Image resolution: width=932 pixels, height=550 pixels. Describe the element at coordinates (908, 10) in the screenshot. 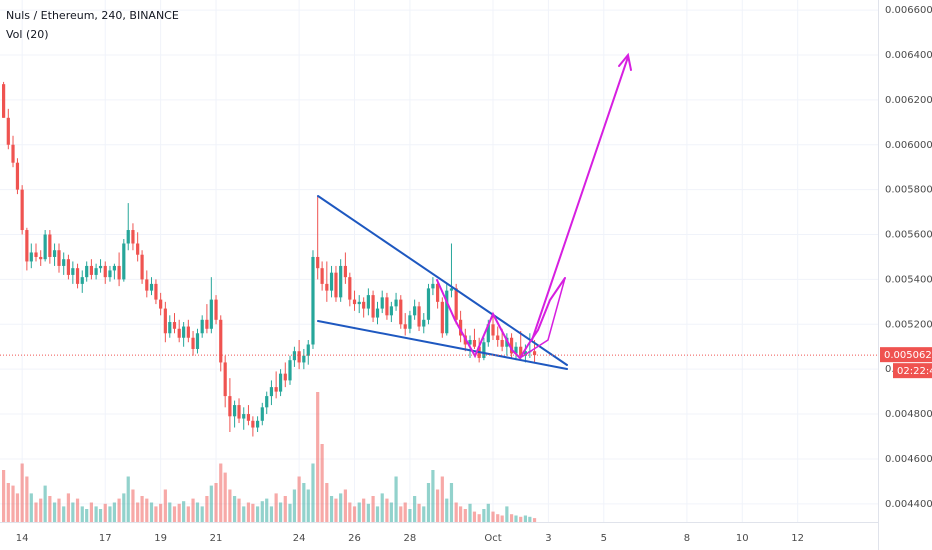

I see `y-tick-label: 0.00660000` at that location.